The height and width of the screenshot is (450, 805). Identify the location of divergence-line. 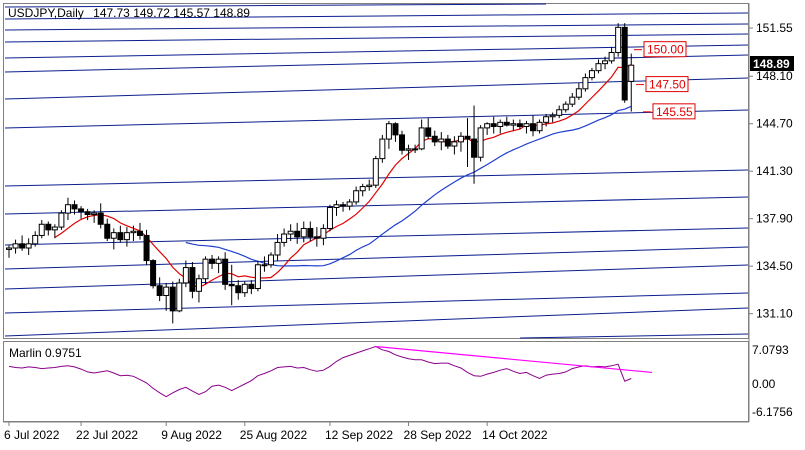
(514, 359).